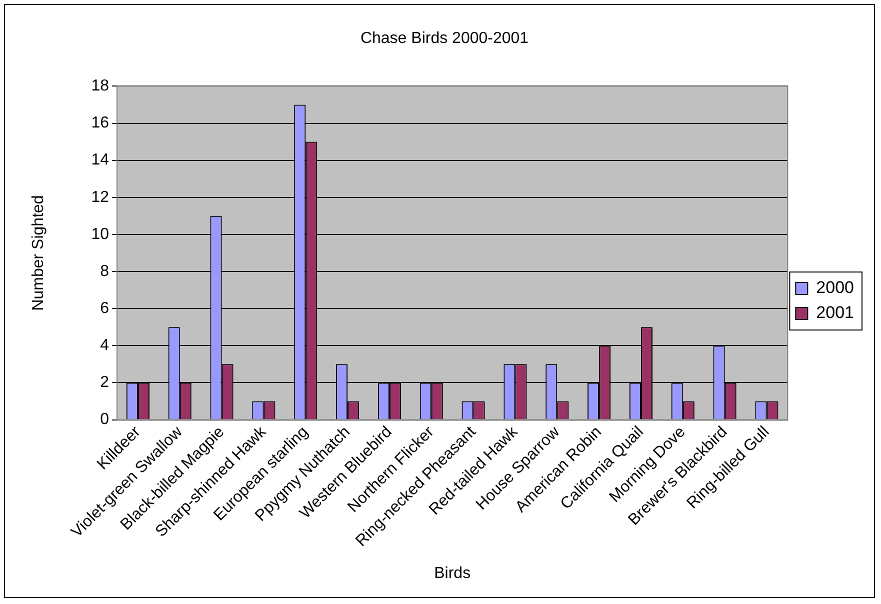 This screenshot has width=881, height=604. Describe the element at coordinates (100, 234) in the screenshot. I see `y-tick-label: 10` at that location.